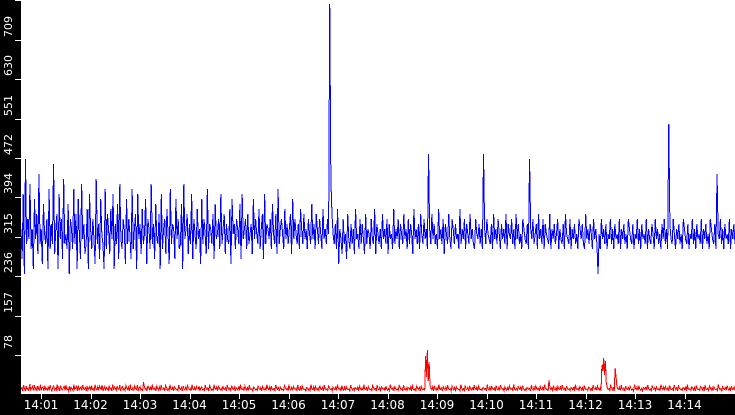 This screenshot has width=735, height=415. Describe the element at coordinates (8, 263) in the screenshot. I see `y-tick-label-236: 236` at that location.